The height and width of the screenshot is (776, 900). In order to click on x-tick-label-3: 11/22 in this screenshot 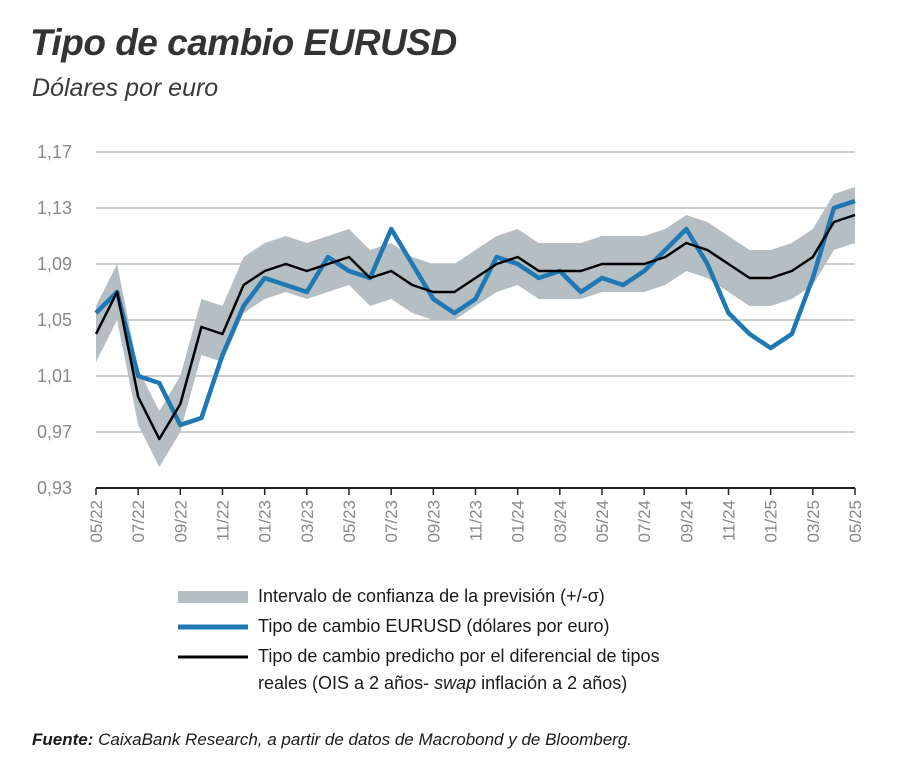, I will do `click(223, 520)`.